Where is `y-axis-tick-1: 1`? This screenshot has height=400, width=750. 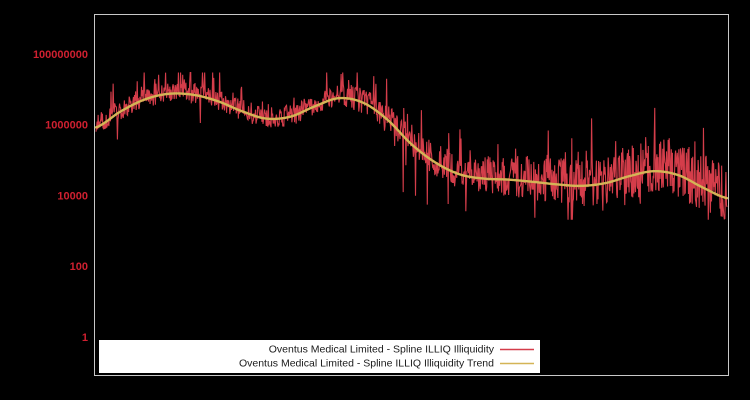
y-axis-tick-1: 1 is located at coordinates (85, 338).